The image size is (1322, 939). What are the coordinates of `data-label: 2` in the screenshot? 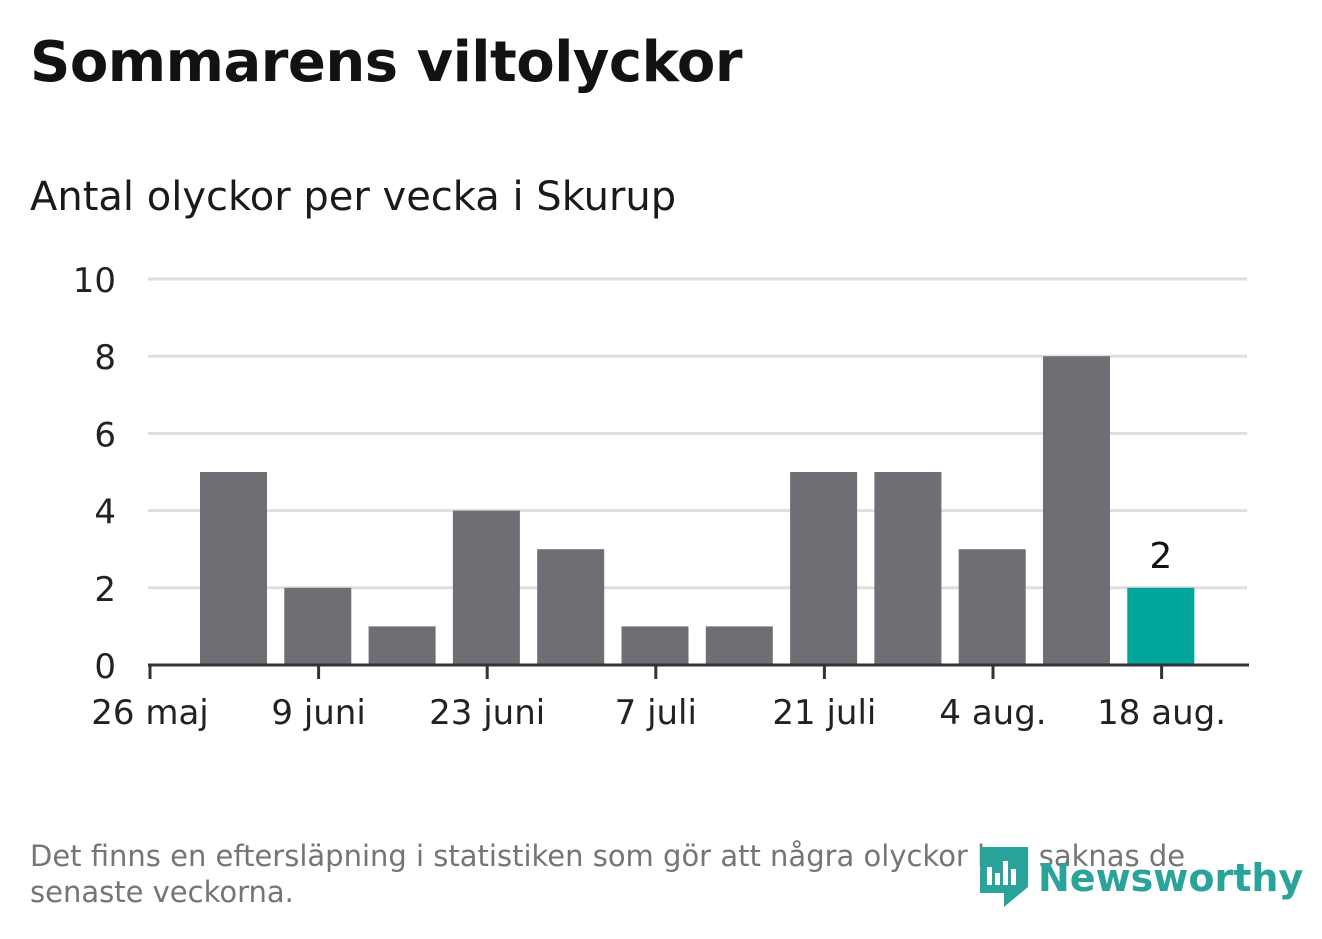 It's located at (1160, 556).